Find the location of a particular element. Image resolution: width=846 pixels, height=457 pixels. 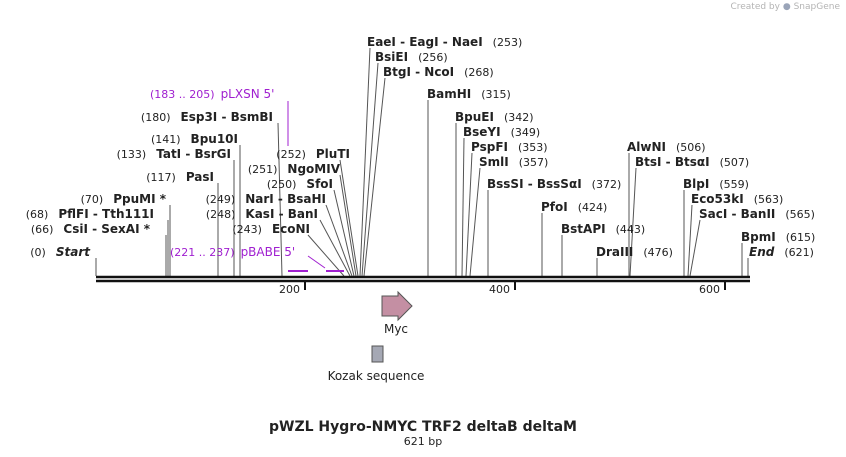

plasmid-title: pWZL Hygro-NMYC TRF2 deltaB deltaM is located at coordinates (423, 427).